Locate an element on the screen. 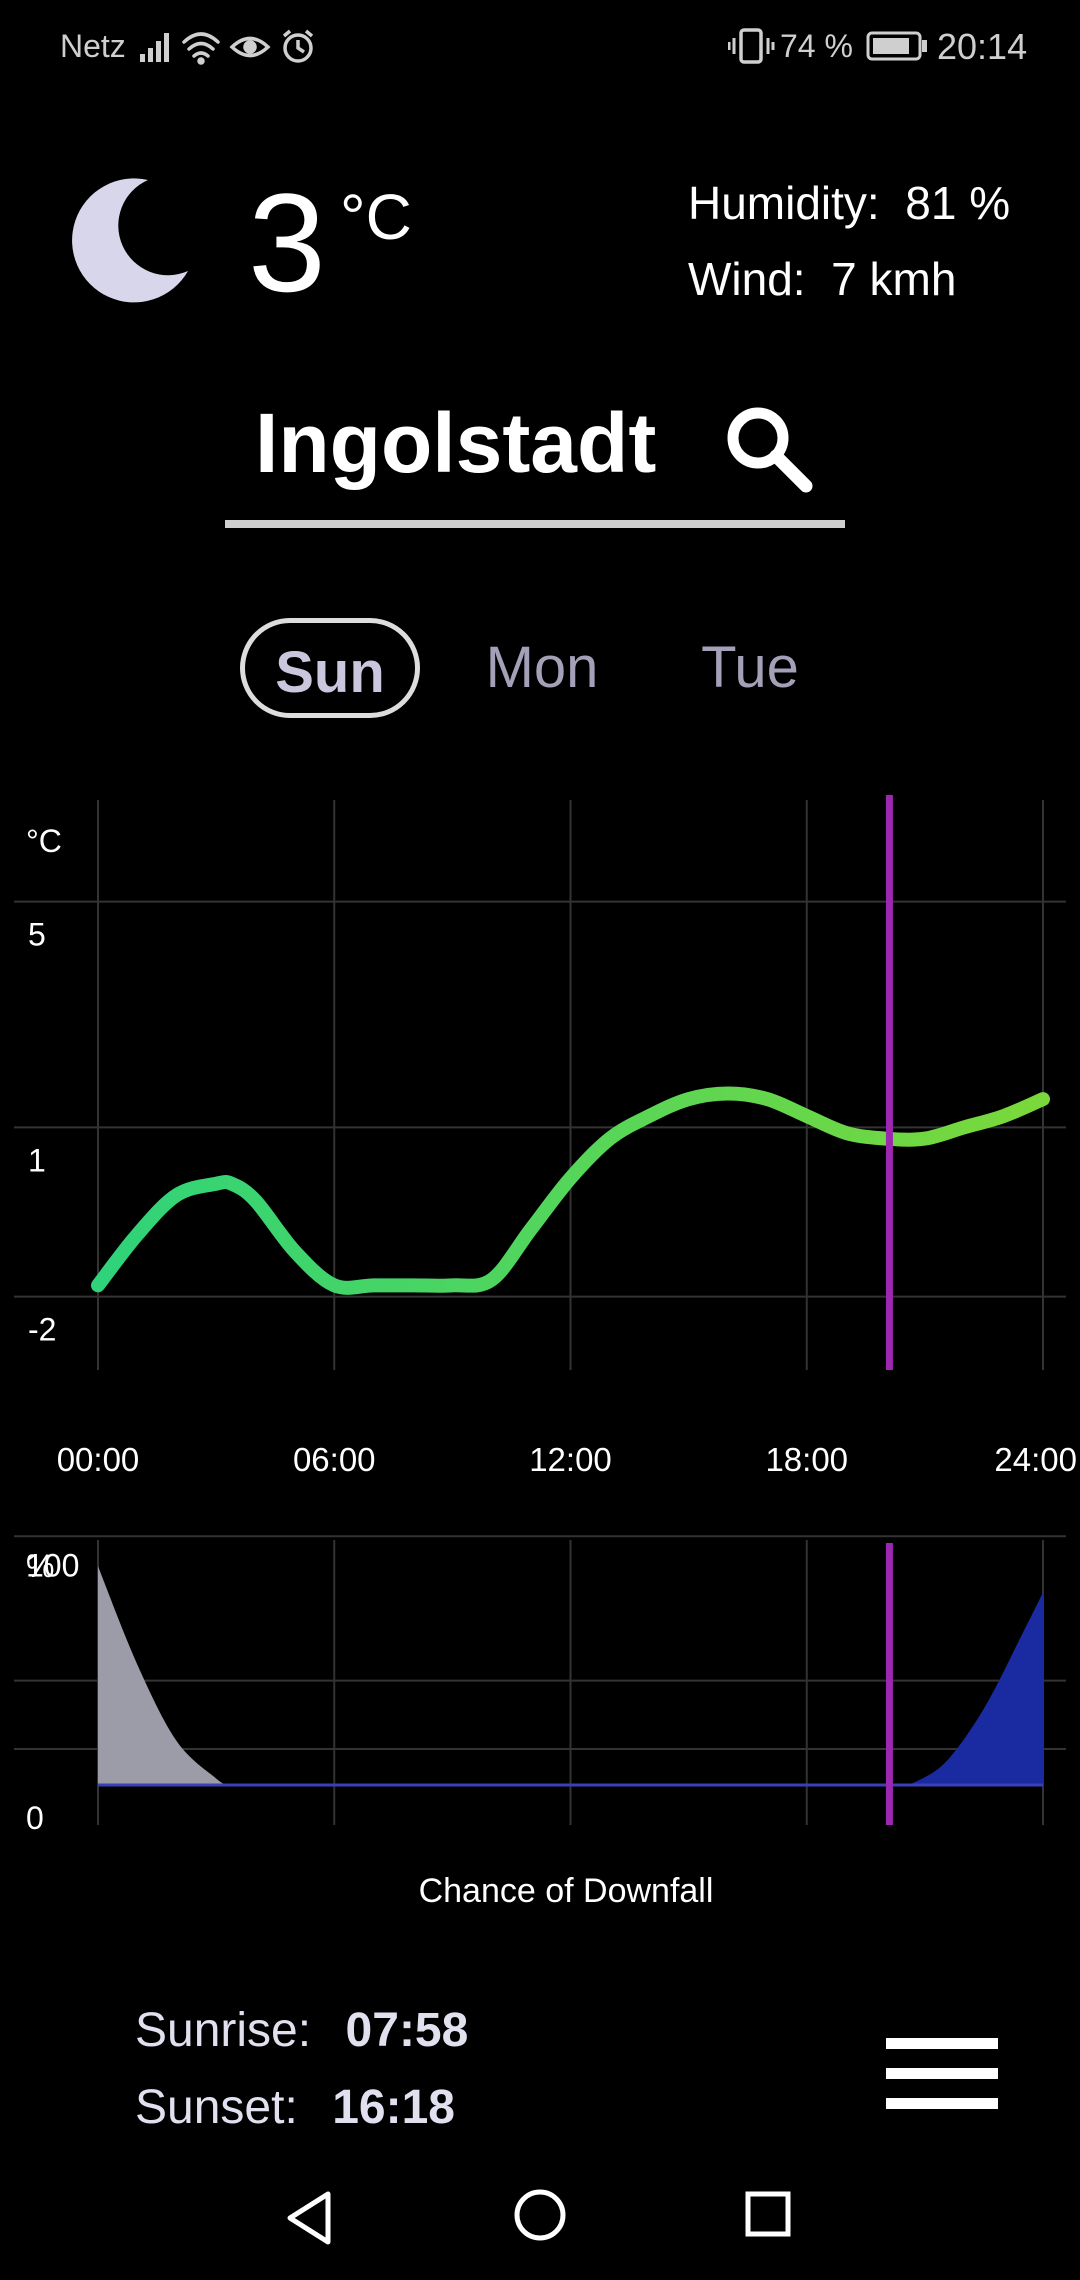 This screenshot has width=1080, height=2280. home-icon is located at coordinates (540, 2215).